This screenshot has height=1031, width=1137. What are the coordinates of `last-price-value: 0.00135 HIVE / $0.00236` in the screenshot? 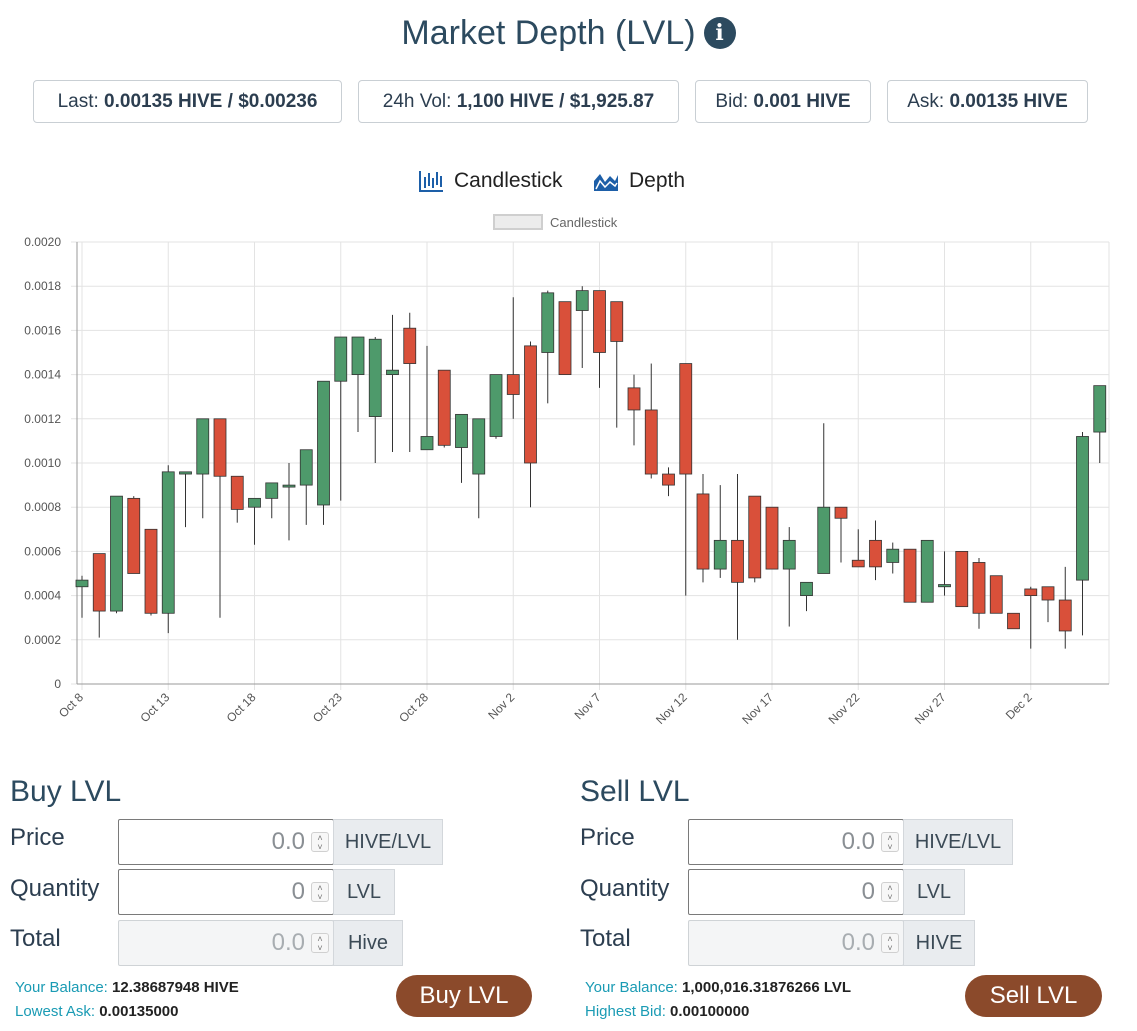 It's located at (211, 101).